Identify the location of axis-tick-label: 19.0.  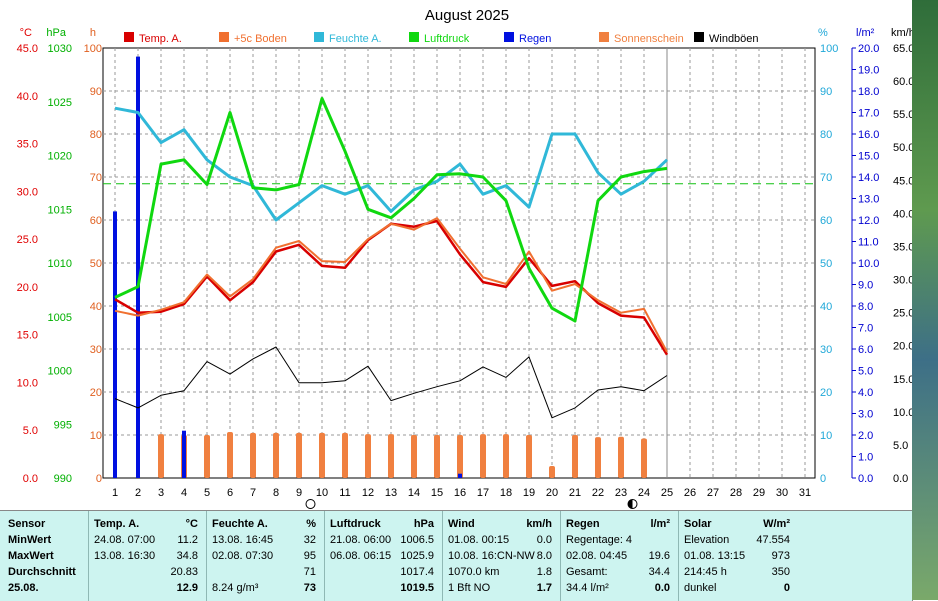
(868, 71).